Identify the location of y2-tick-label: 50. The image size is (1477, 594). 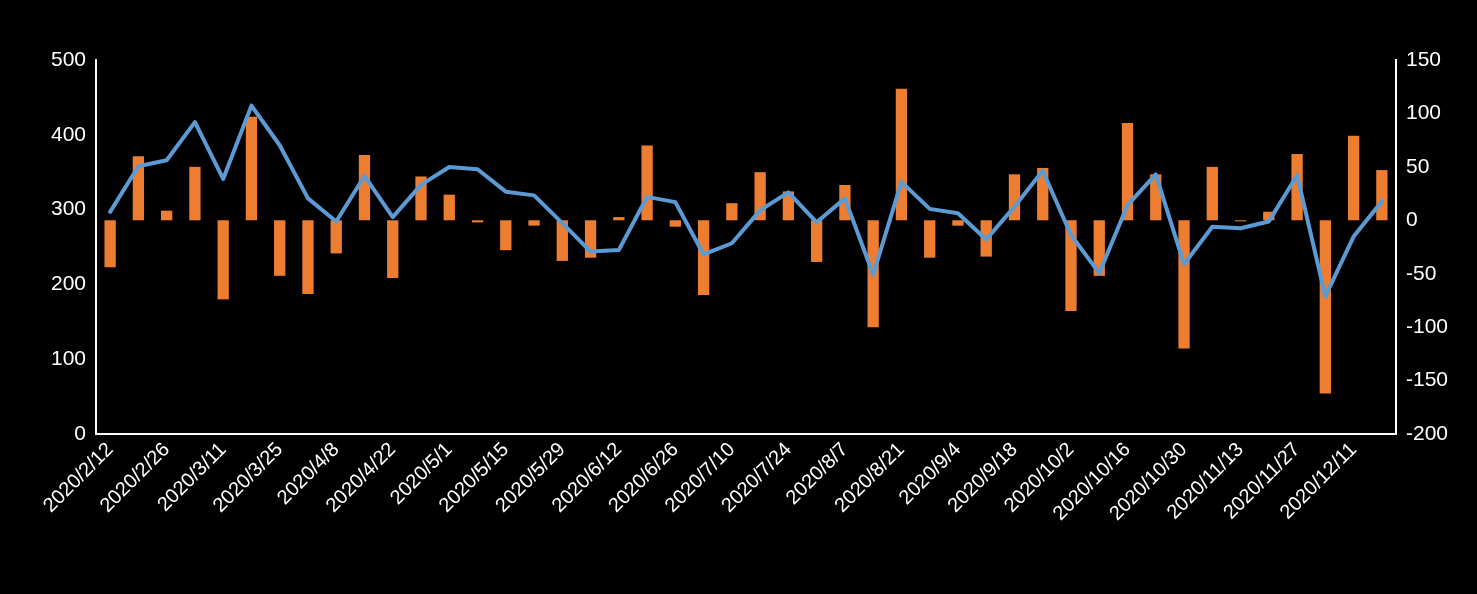
(1418, 165).